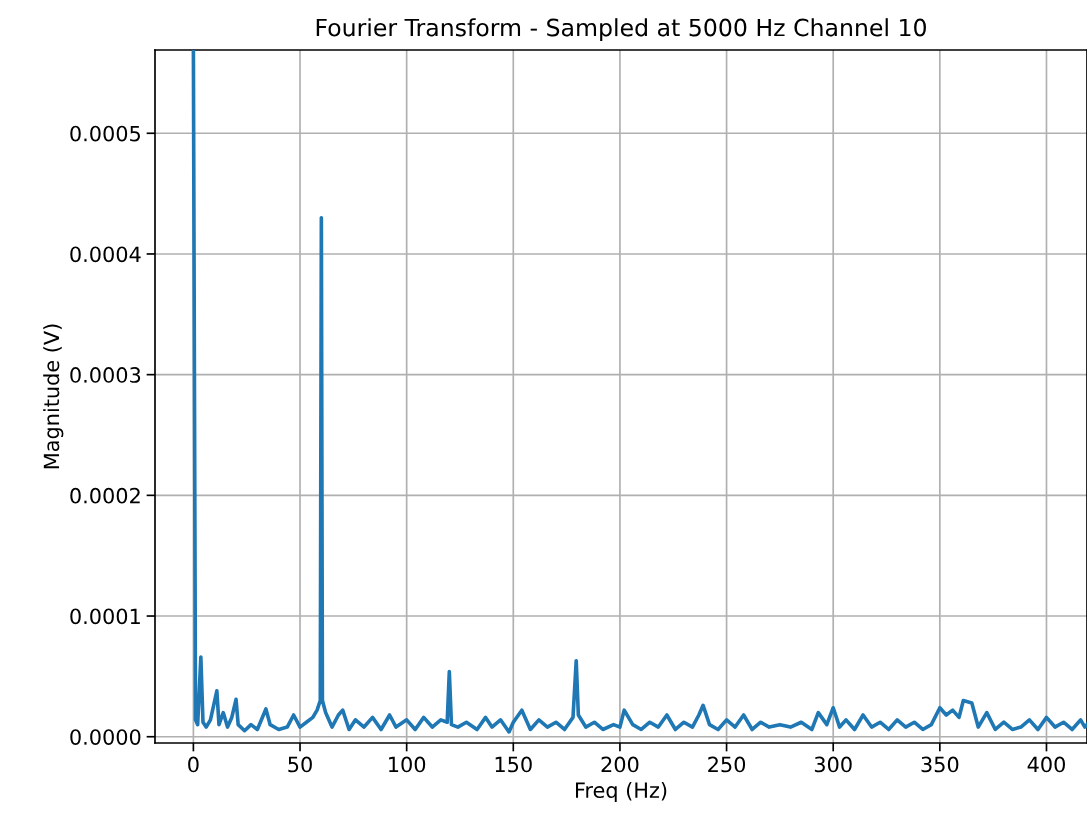  What do you see at coordinates (620, 764) in the screenshot?
I see `x-tick-label: 200` at bounding box center [620, 764].